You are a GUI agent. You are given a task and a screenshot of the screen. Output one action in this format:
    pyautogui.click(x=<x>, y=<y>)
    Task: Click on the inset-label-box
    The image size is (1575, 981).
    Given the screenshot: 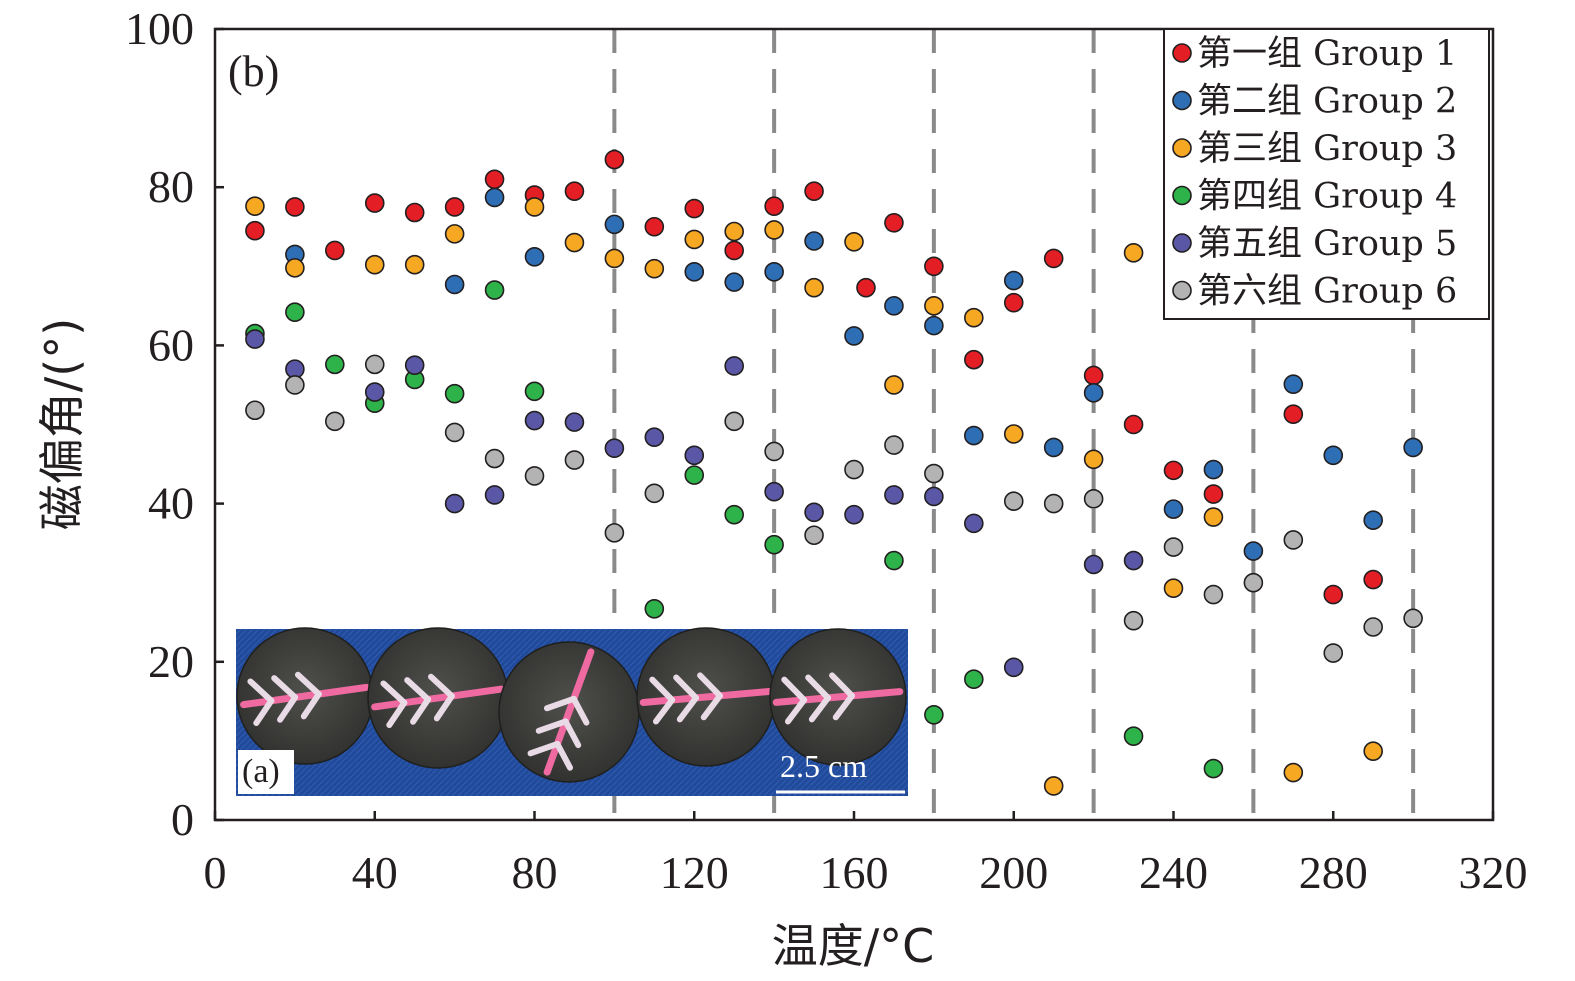 What is the action you would take?
    pyautogui.click(x=266, y=772)
    